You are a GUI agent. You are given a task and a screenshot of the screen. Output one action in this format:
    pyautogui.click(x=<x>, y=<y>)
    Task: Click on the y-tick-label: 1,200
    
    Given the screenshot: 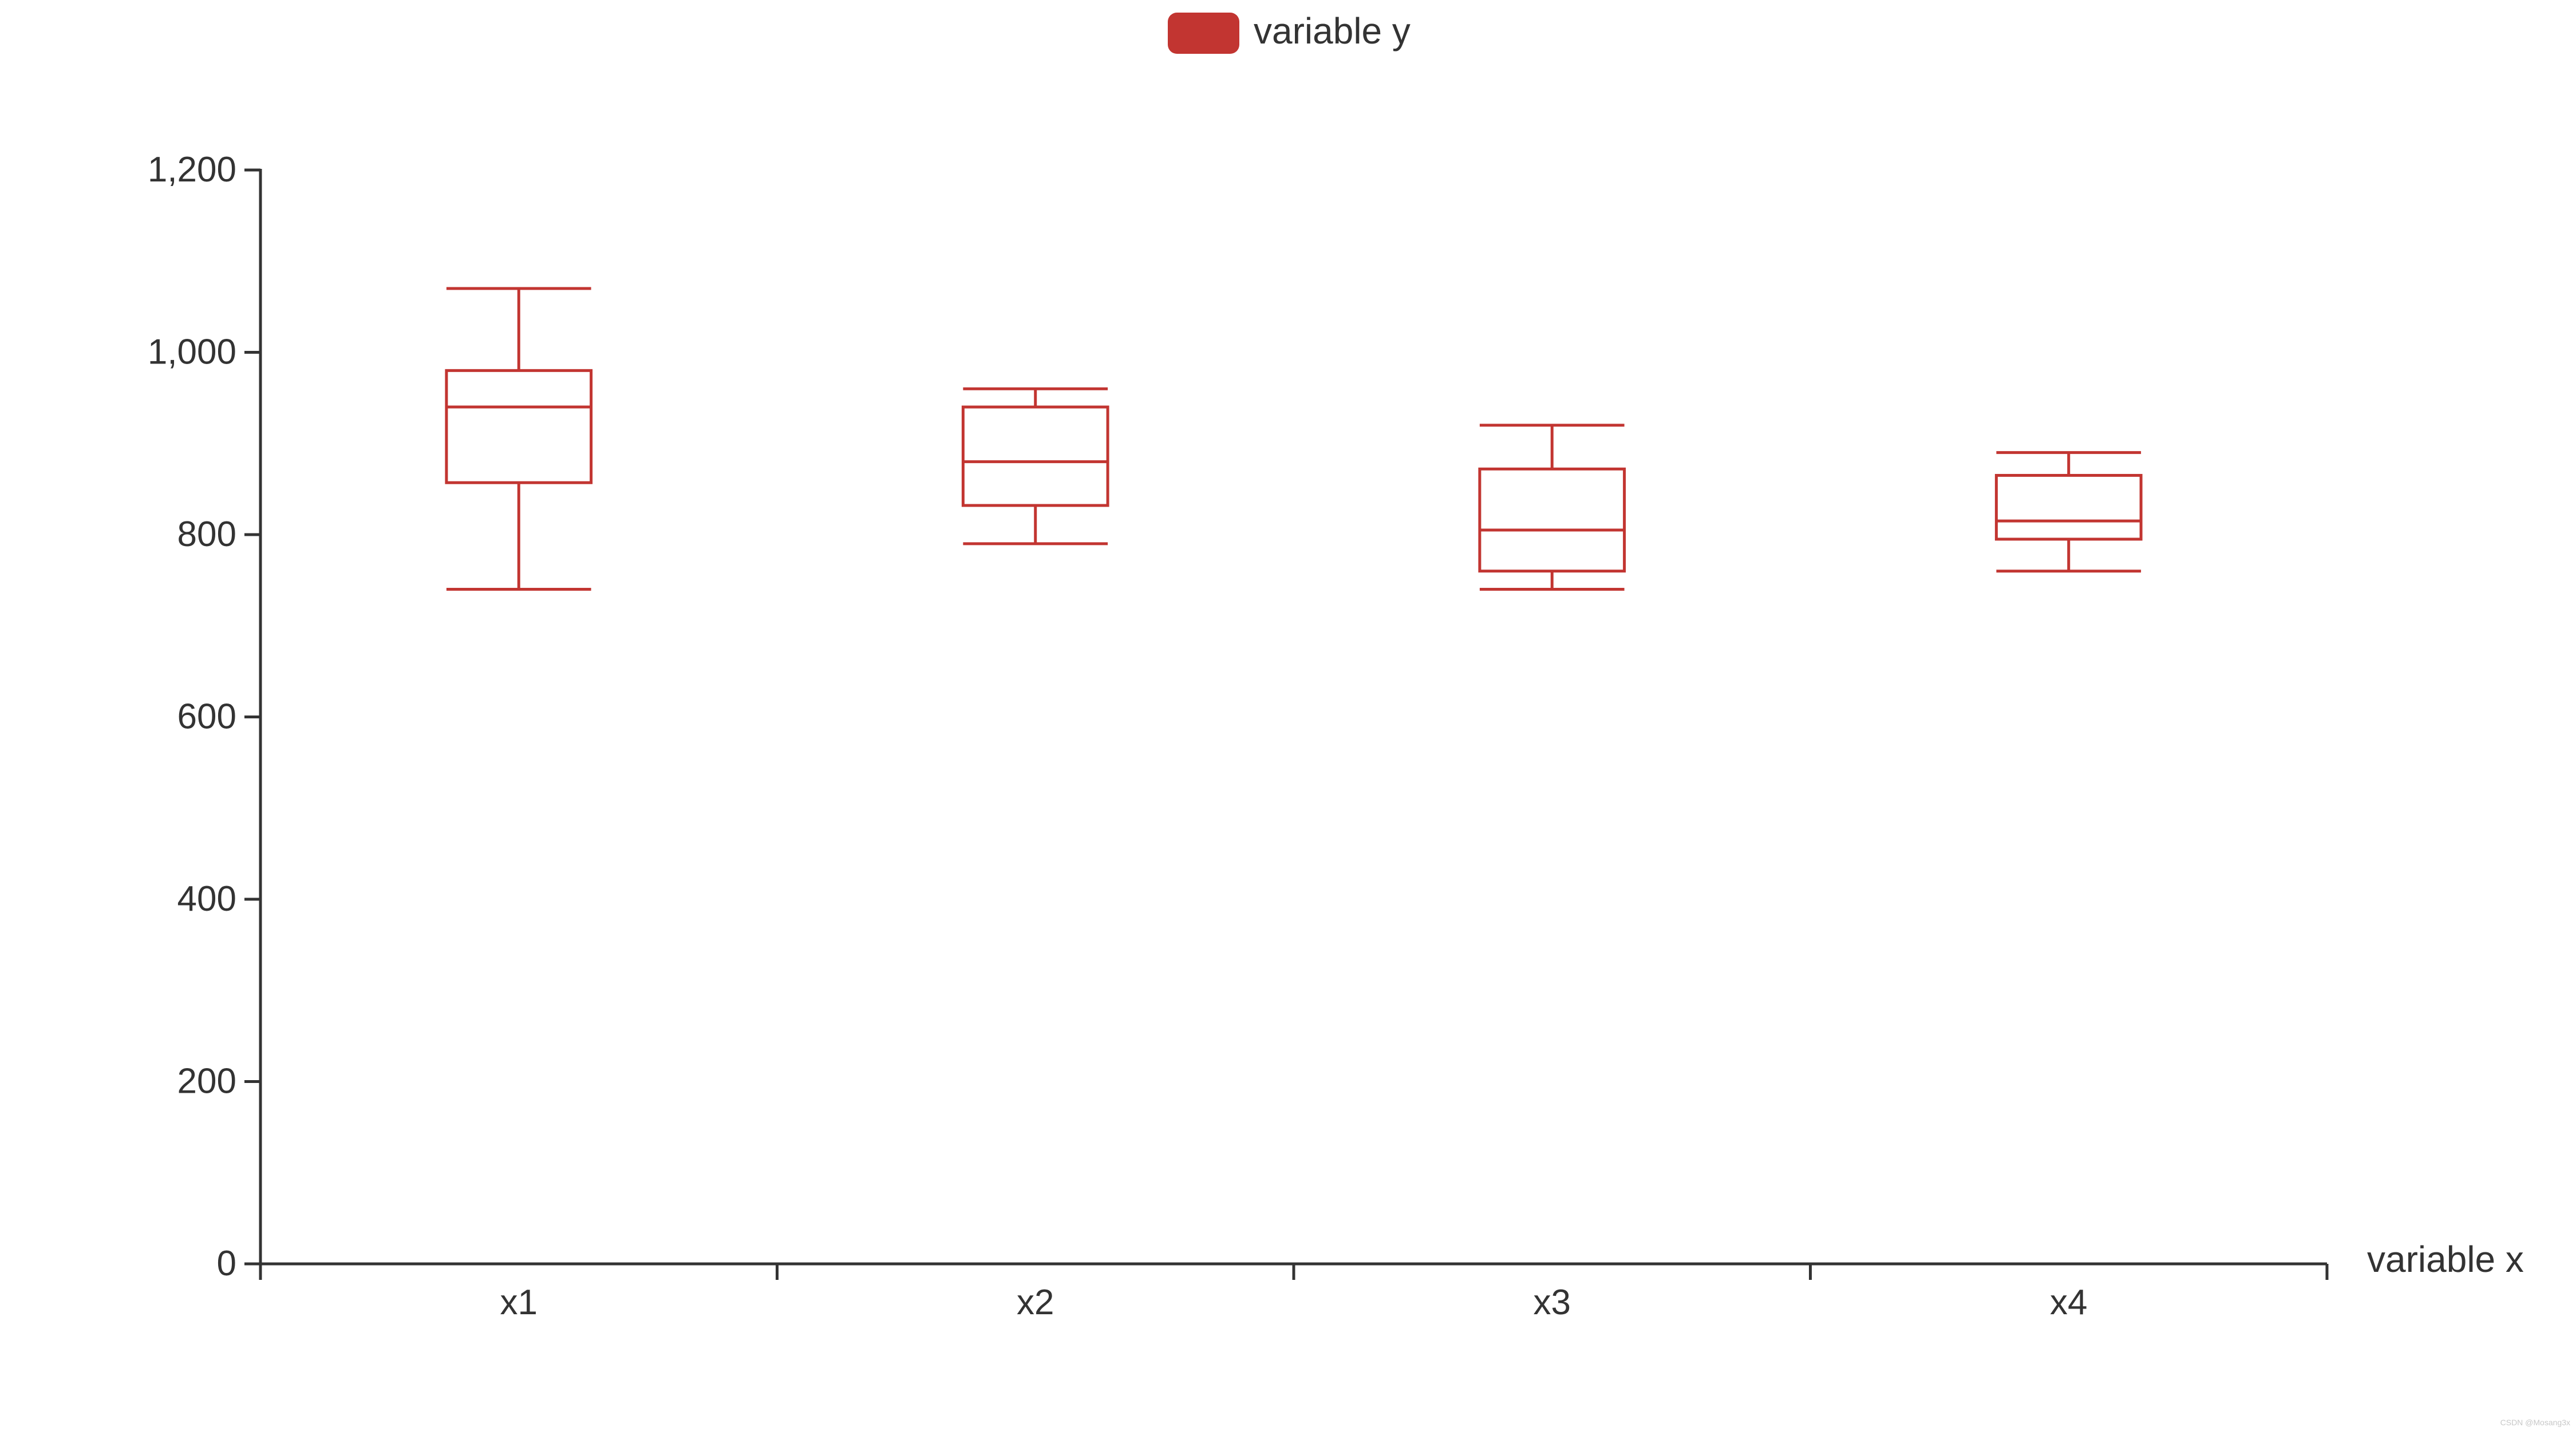 What is the action you would take?
    pyautogui.click(x=192, y=169)
    